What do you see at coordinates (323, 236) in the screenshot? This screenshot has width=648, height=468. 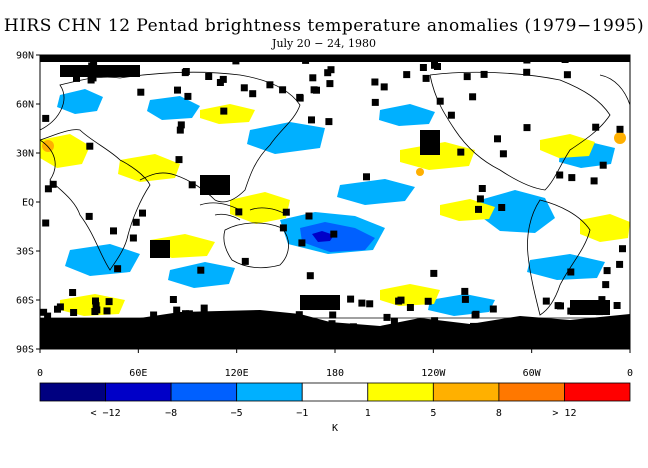 I see `very-strong-cold-anomaly-patch` at bounding box center [323, 236].